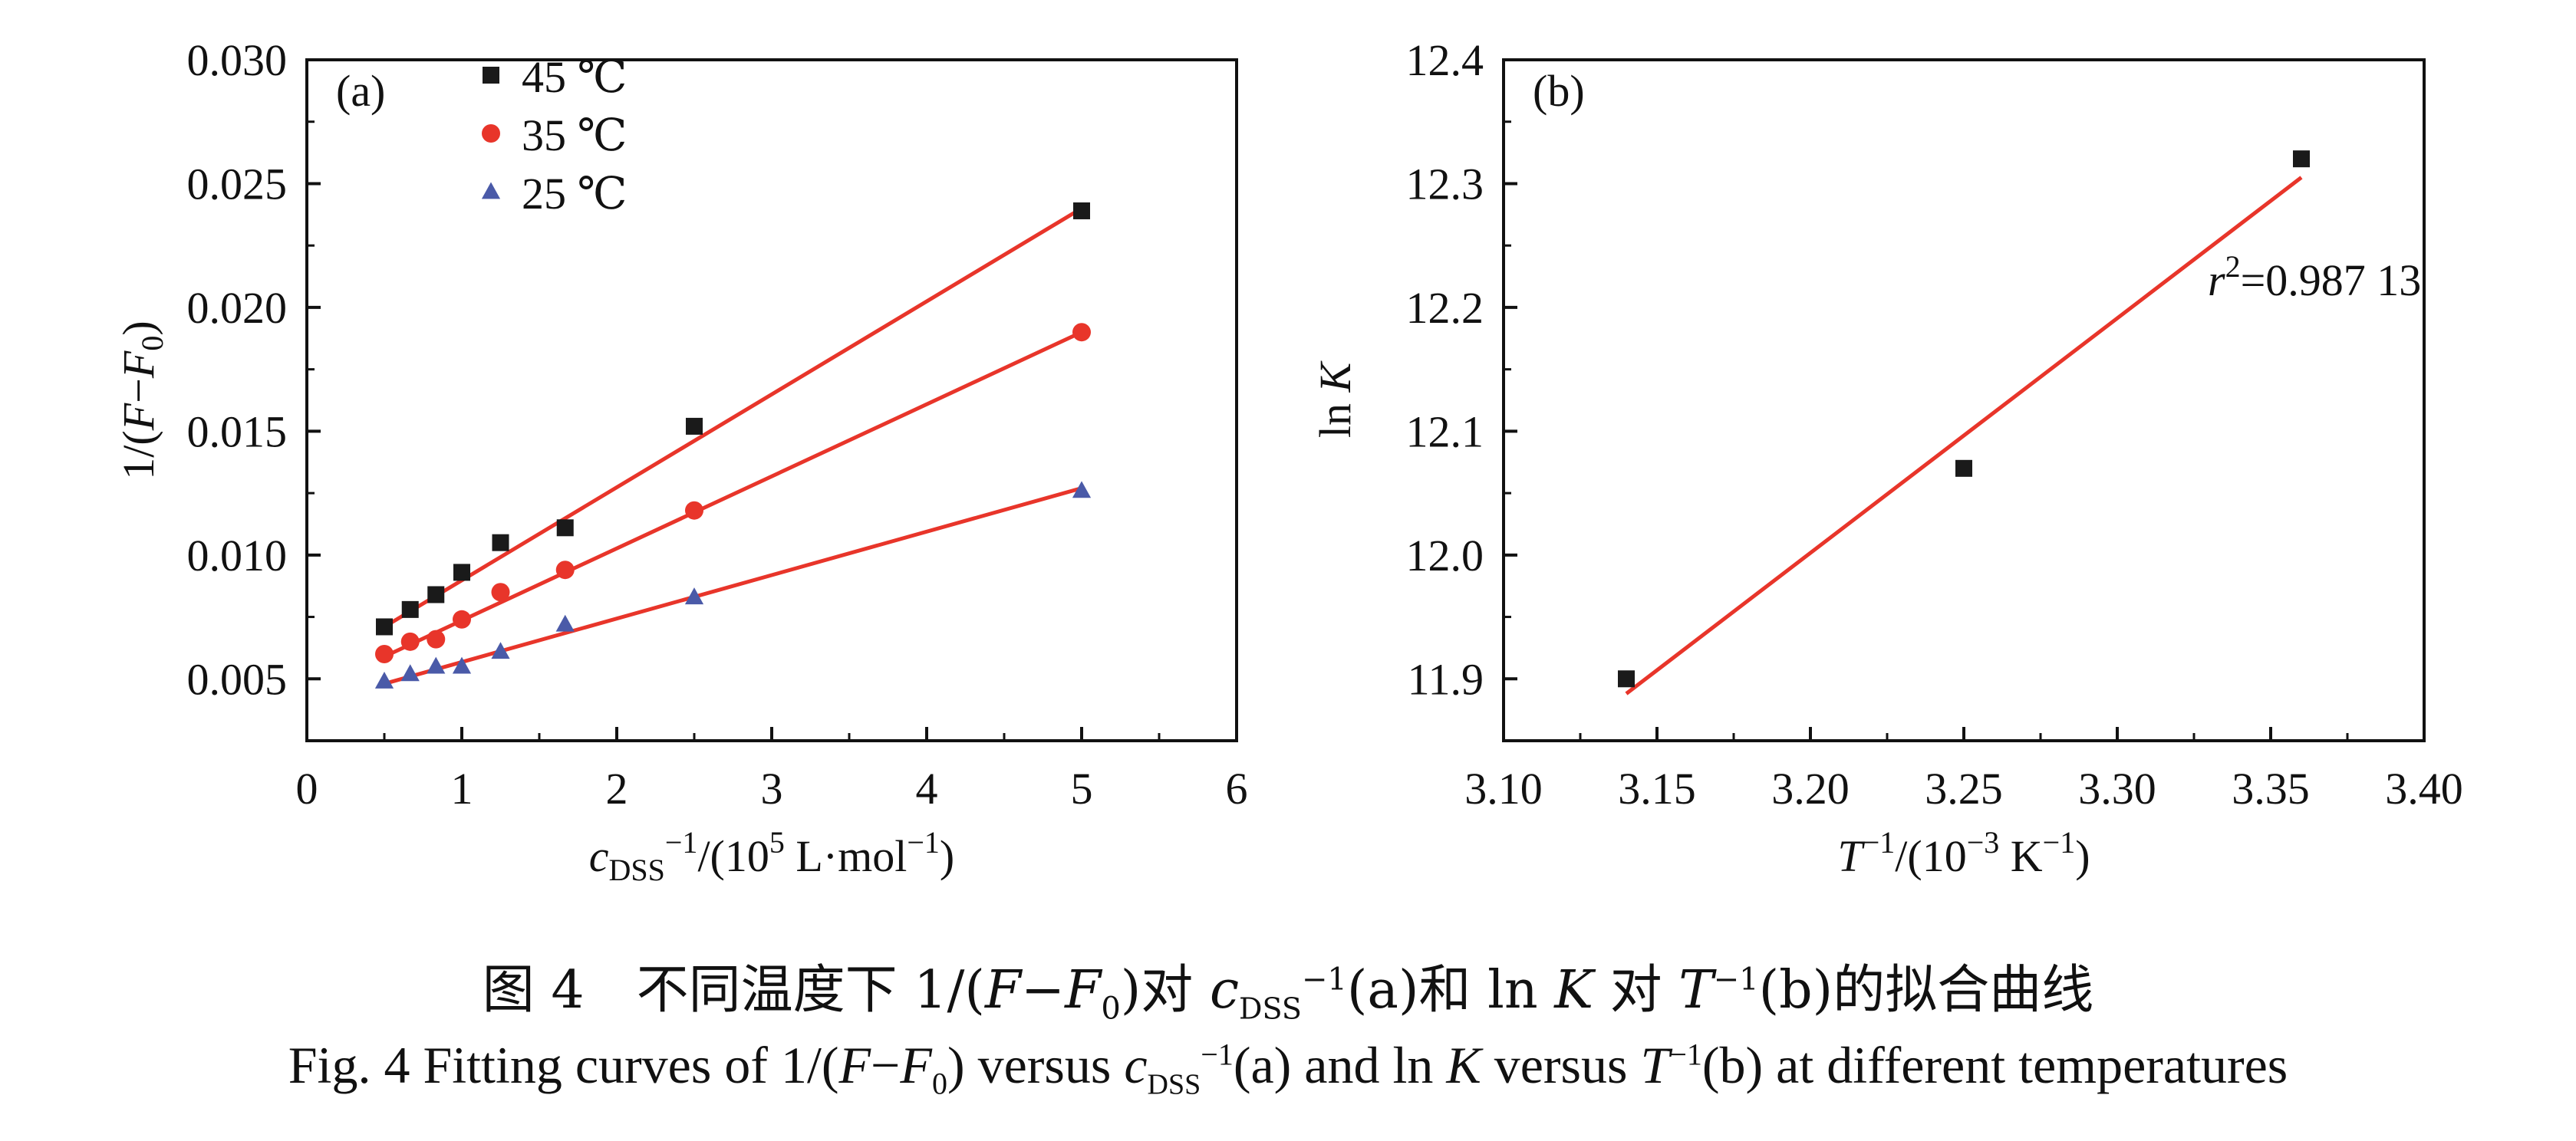  I want to click on cap-zh-p2: )对, so click(1165, 990).